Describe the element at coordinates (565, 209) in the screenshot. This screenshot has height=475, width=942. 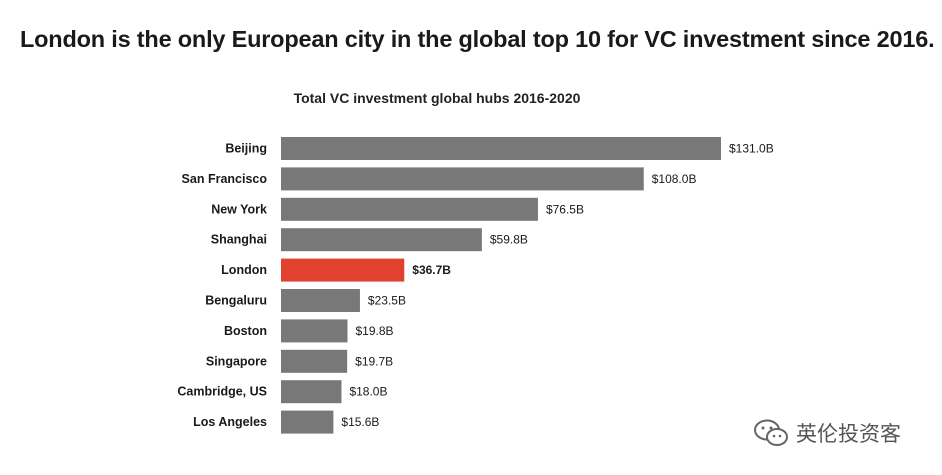
I see `value-label-new-york: $76.5B` at that location.